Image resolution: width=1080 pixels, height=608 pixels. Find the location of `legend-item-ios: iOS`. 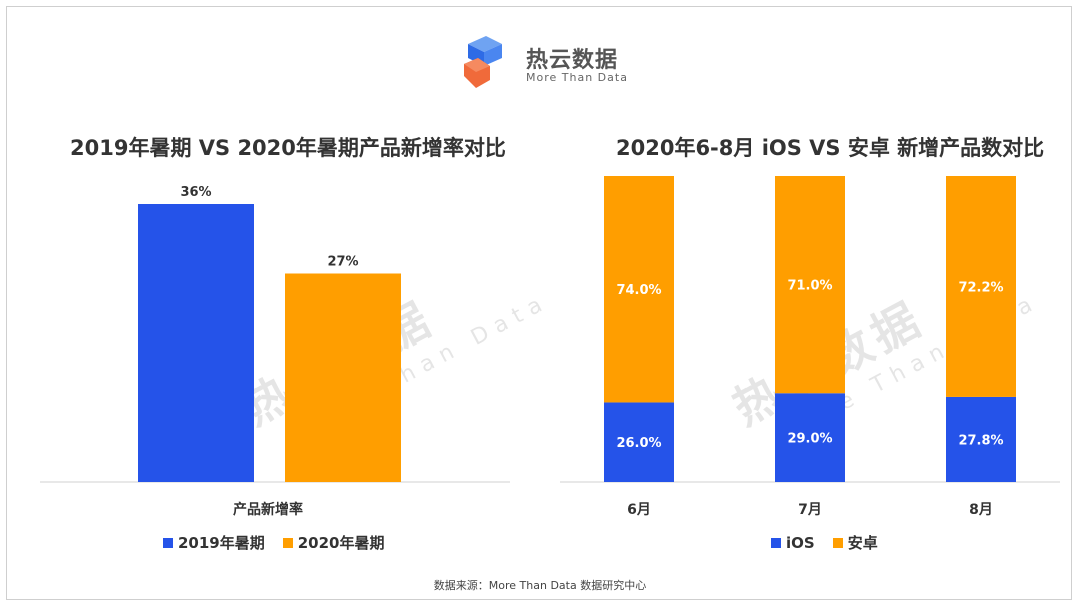

legend-item-ios: iOS is located at coordinates (793, 543).